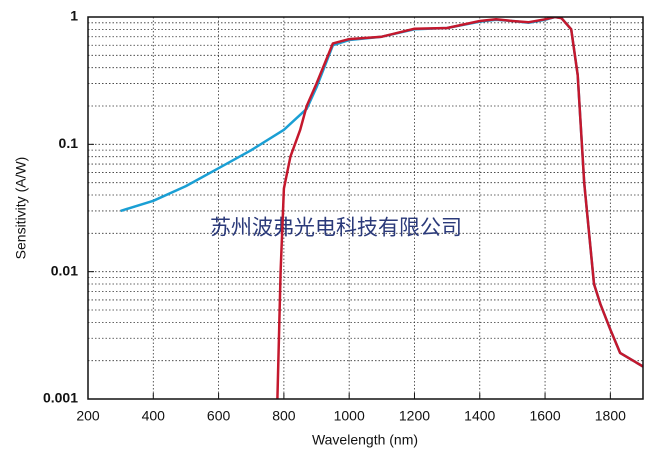 The height and width of the screenshot is (457, 672). I want to click on x-axis-title: Wavelength (nm), so click(365, 440).